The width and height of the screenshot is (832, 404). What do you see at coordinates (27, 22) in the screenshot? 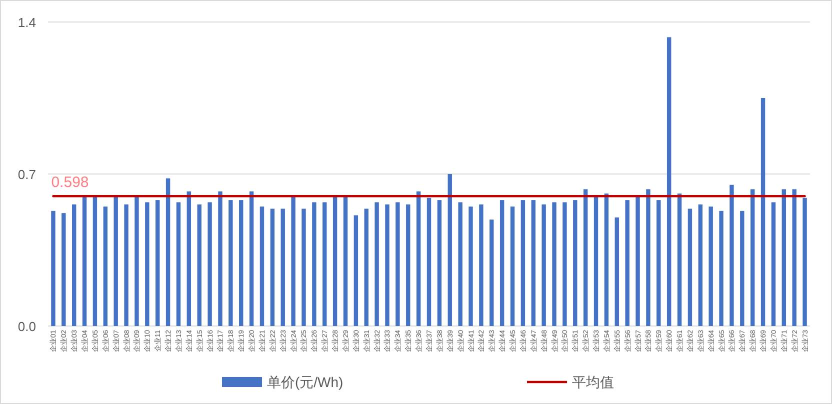
I see `y-tick-label: 1.4` at bounding box center [27, 22].